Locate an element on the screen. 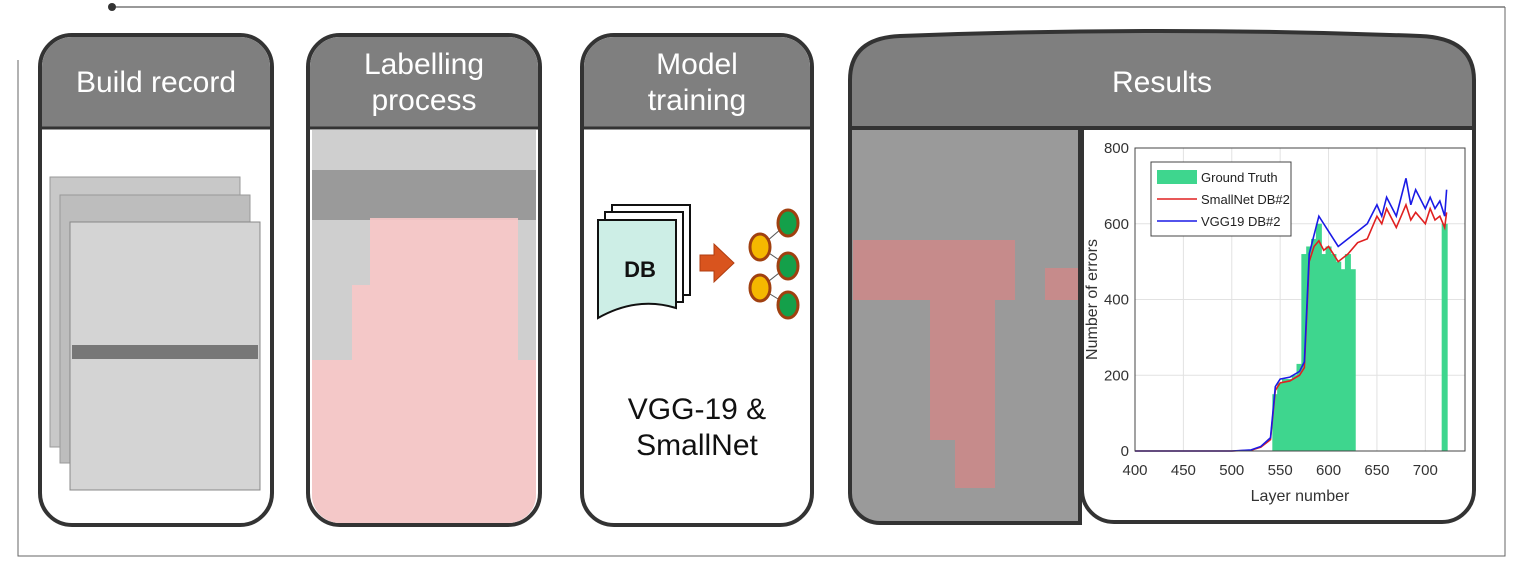 The height and width of the screenshot is (566, 1519). panel-title: Results is located at coordinates (1162, 82).